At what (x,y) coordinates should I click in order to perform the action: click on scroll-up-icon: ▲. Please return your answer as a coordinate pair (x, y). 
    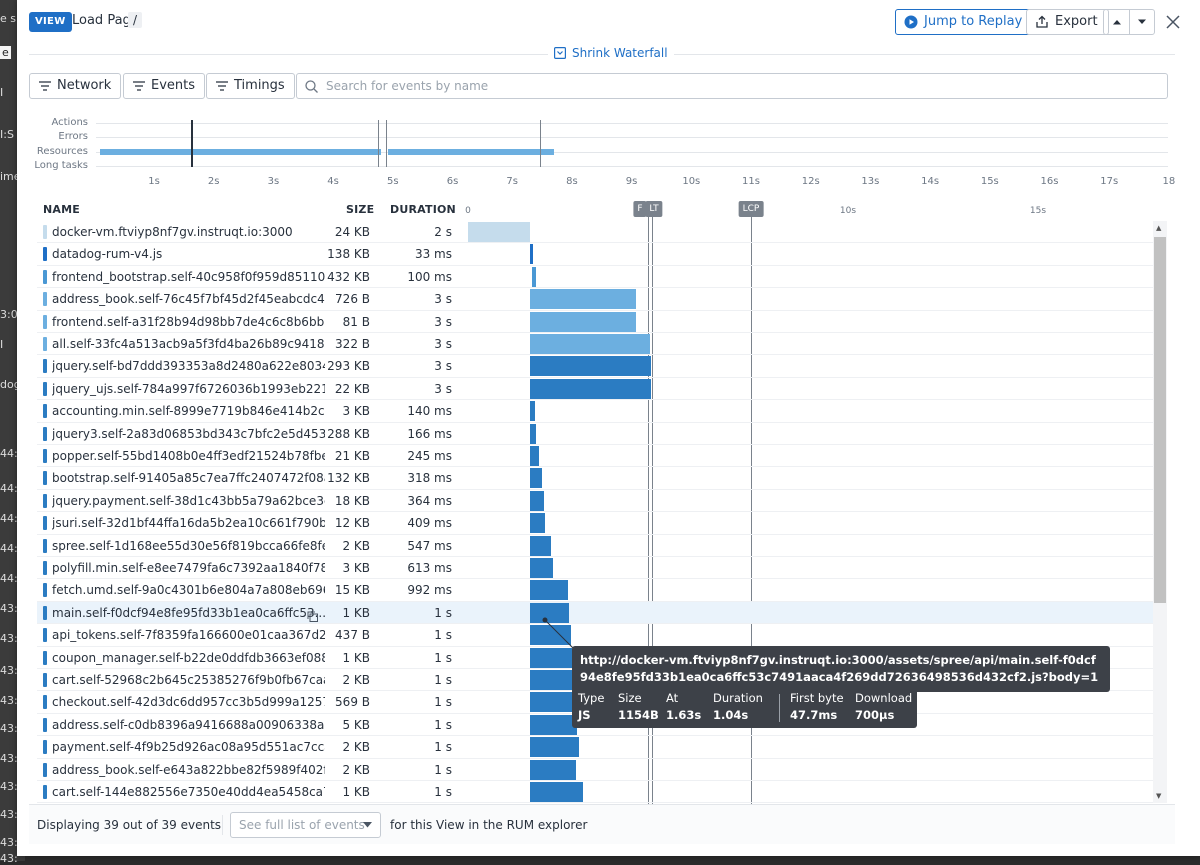
    Looking at the image, I should click on (1159, 228).